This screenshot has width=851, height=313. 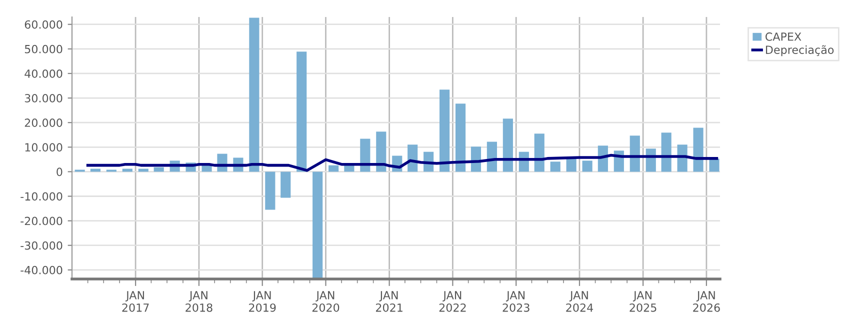 What do you see at coordinates (43, 73) in the screenshot?
I see `y-tick-label: 40.000` at bounding box center [43, 73].